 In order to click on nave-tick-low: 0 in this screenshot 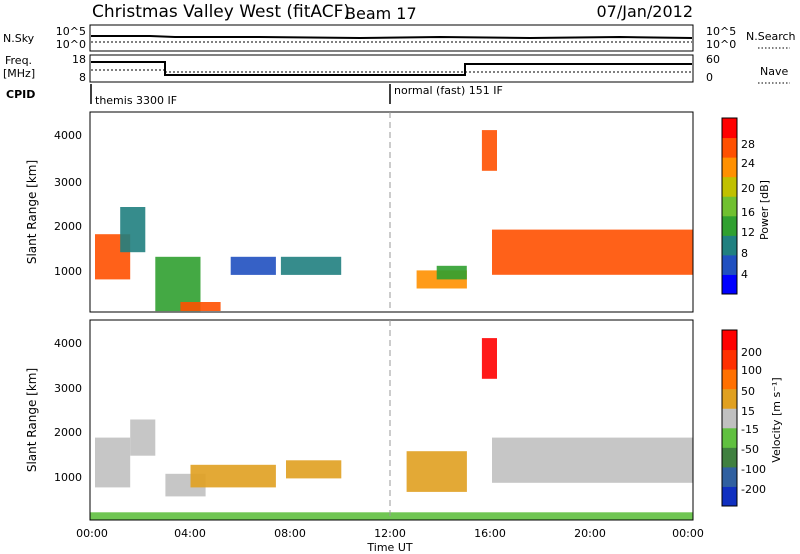, I will do `click(709, 77)`.